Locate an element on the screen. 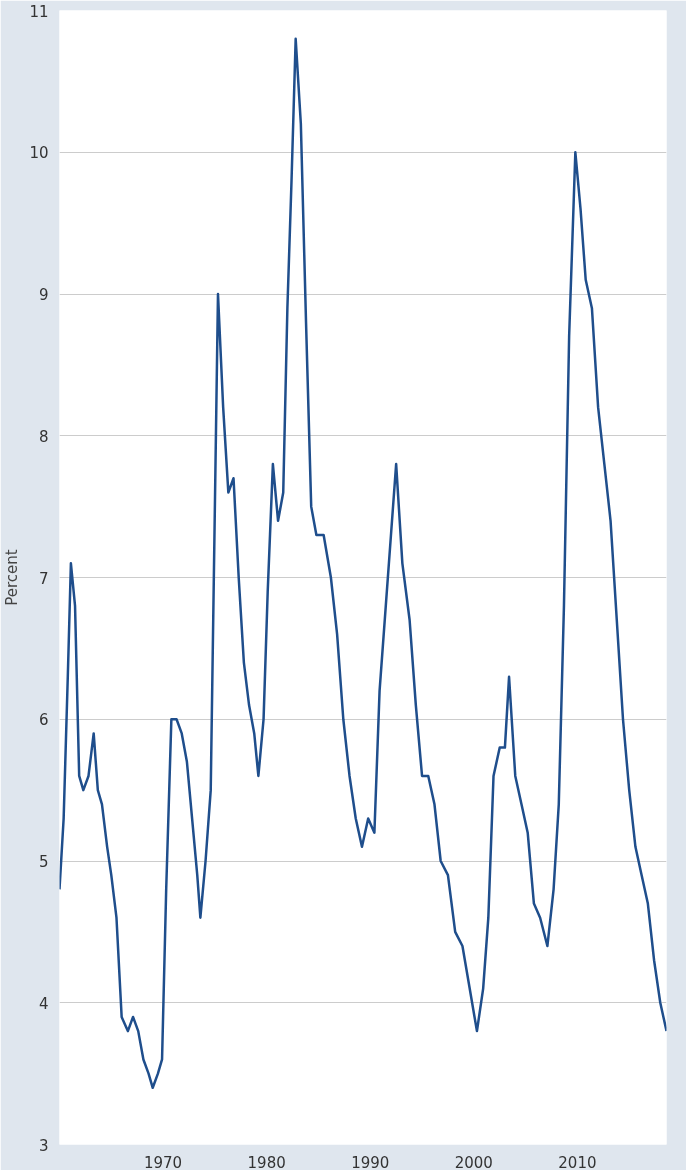 The height and width of the screenshot is (1170, 686). y-tick-label: 5 is located at coordinates (43, 862).